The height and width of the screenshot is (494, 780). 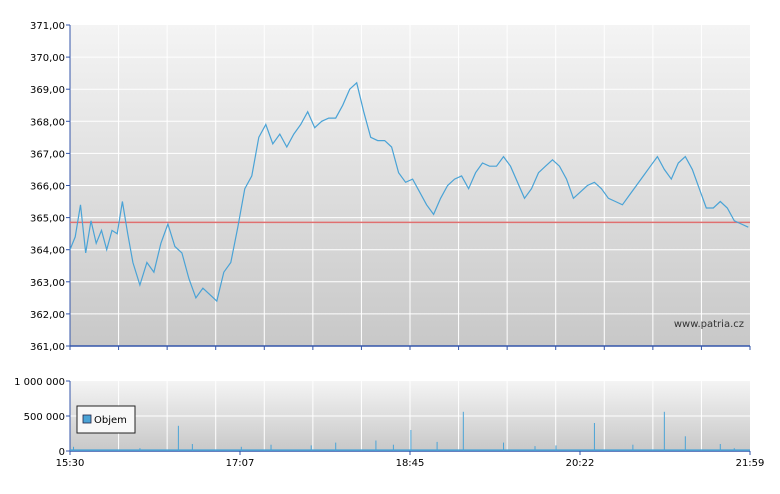 I want to click on price-ytick-label: 368,00, so click(x=47, y=122).